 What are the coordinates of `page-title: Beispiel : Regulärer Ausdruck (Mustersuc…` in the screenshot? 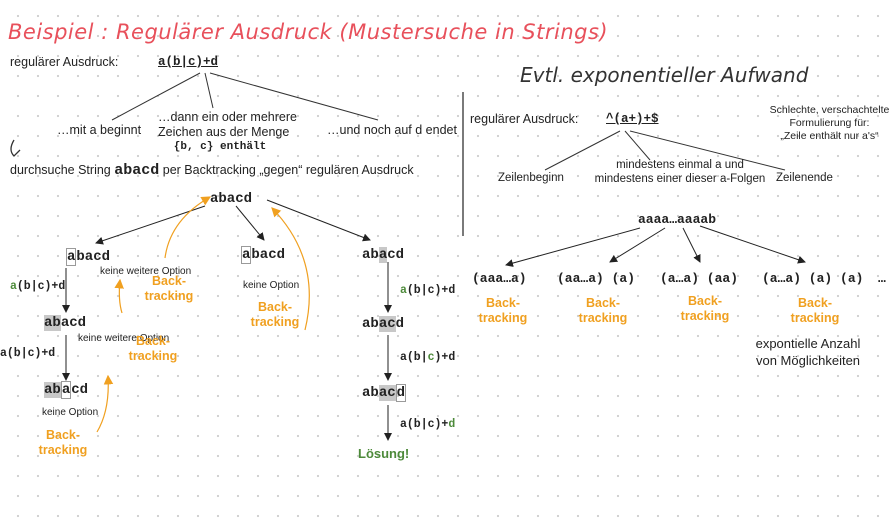 It's located at (308, 32).